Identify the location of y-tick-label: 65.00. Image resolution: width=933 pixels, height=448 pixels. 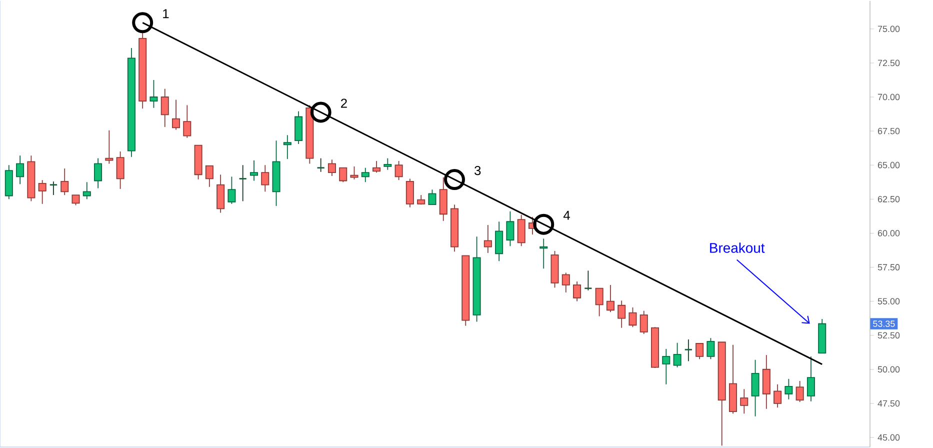
(889, 165).